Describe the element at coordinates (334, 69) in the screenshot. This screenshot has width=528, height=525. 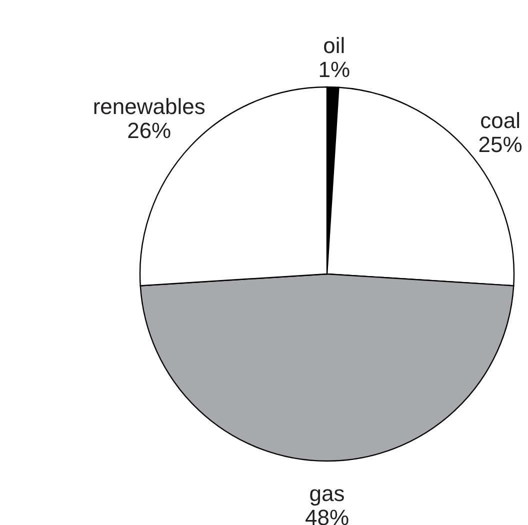
I see `data-label: 1%` at that location.